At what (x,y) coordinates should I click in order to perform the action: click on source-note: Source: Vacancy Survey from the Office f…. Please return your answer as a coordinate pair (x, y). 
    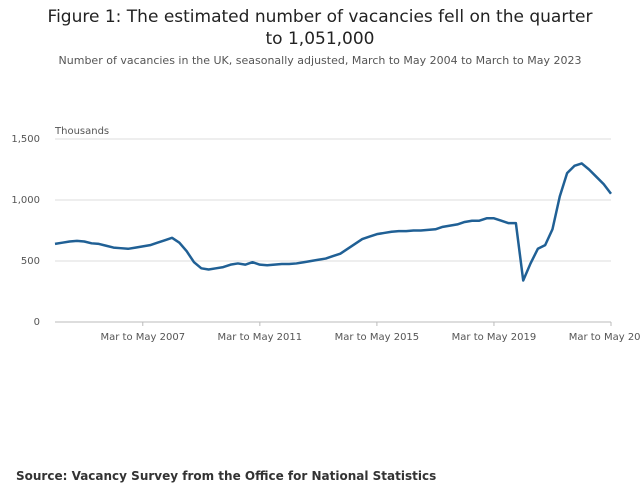
    Looking at the image, I should click on (226, 476).